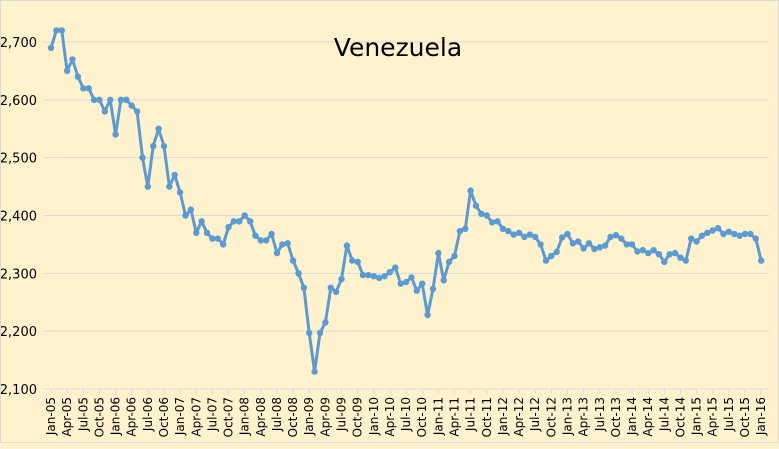 The height and width of the screenshot is (449, 779). Describe the element at coordinates (455, 417) in the screenshot. I see `x-tick-label: Apr-11` at that location.